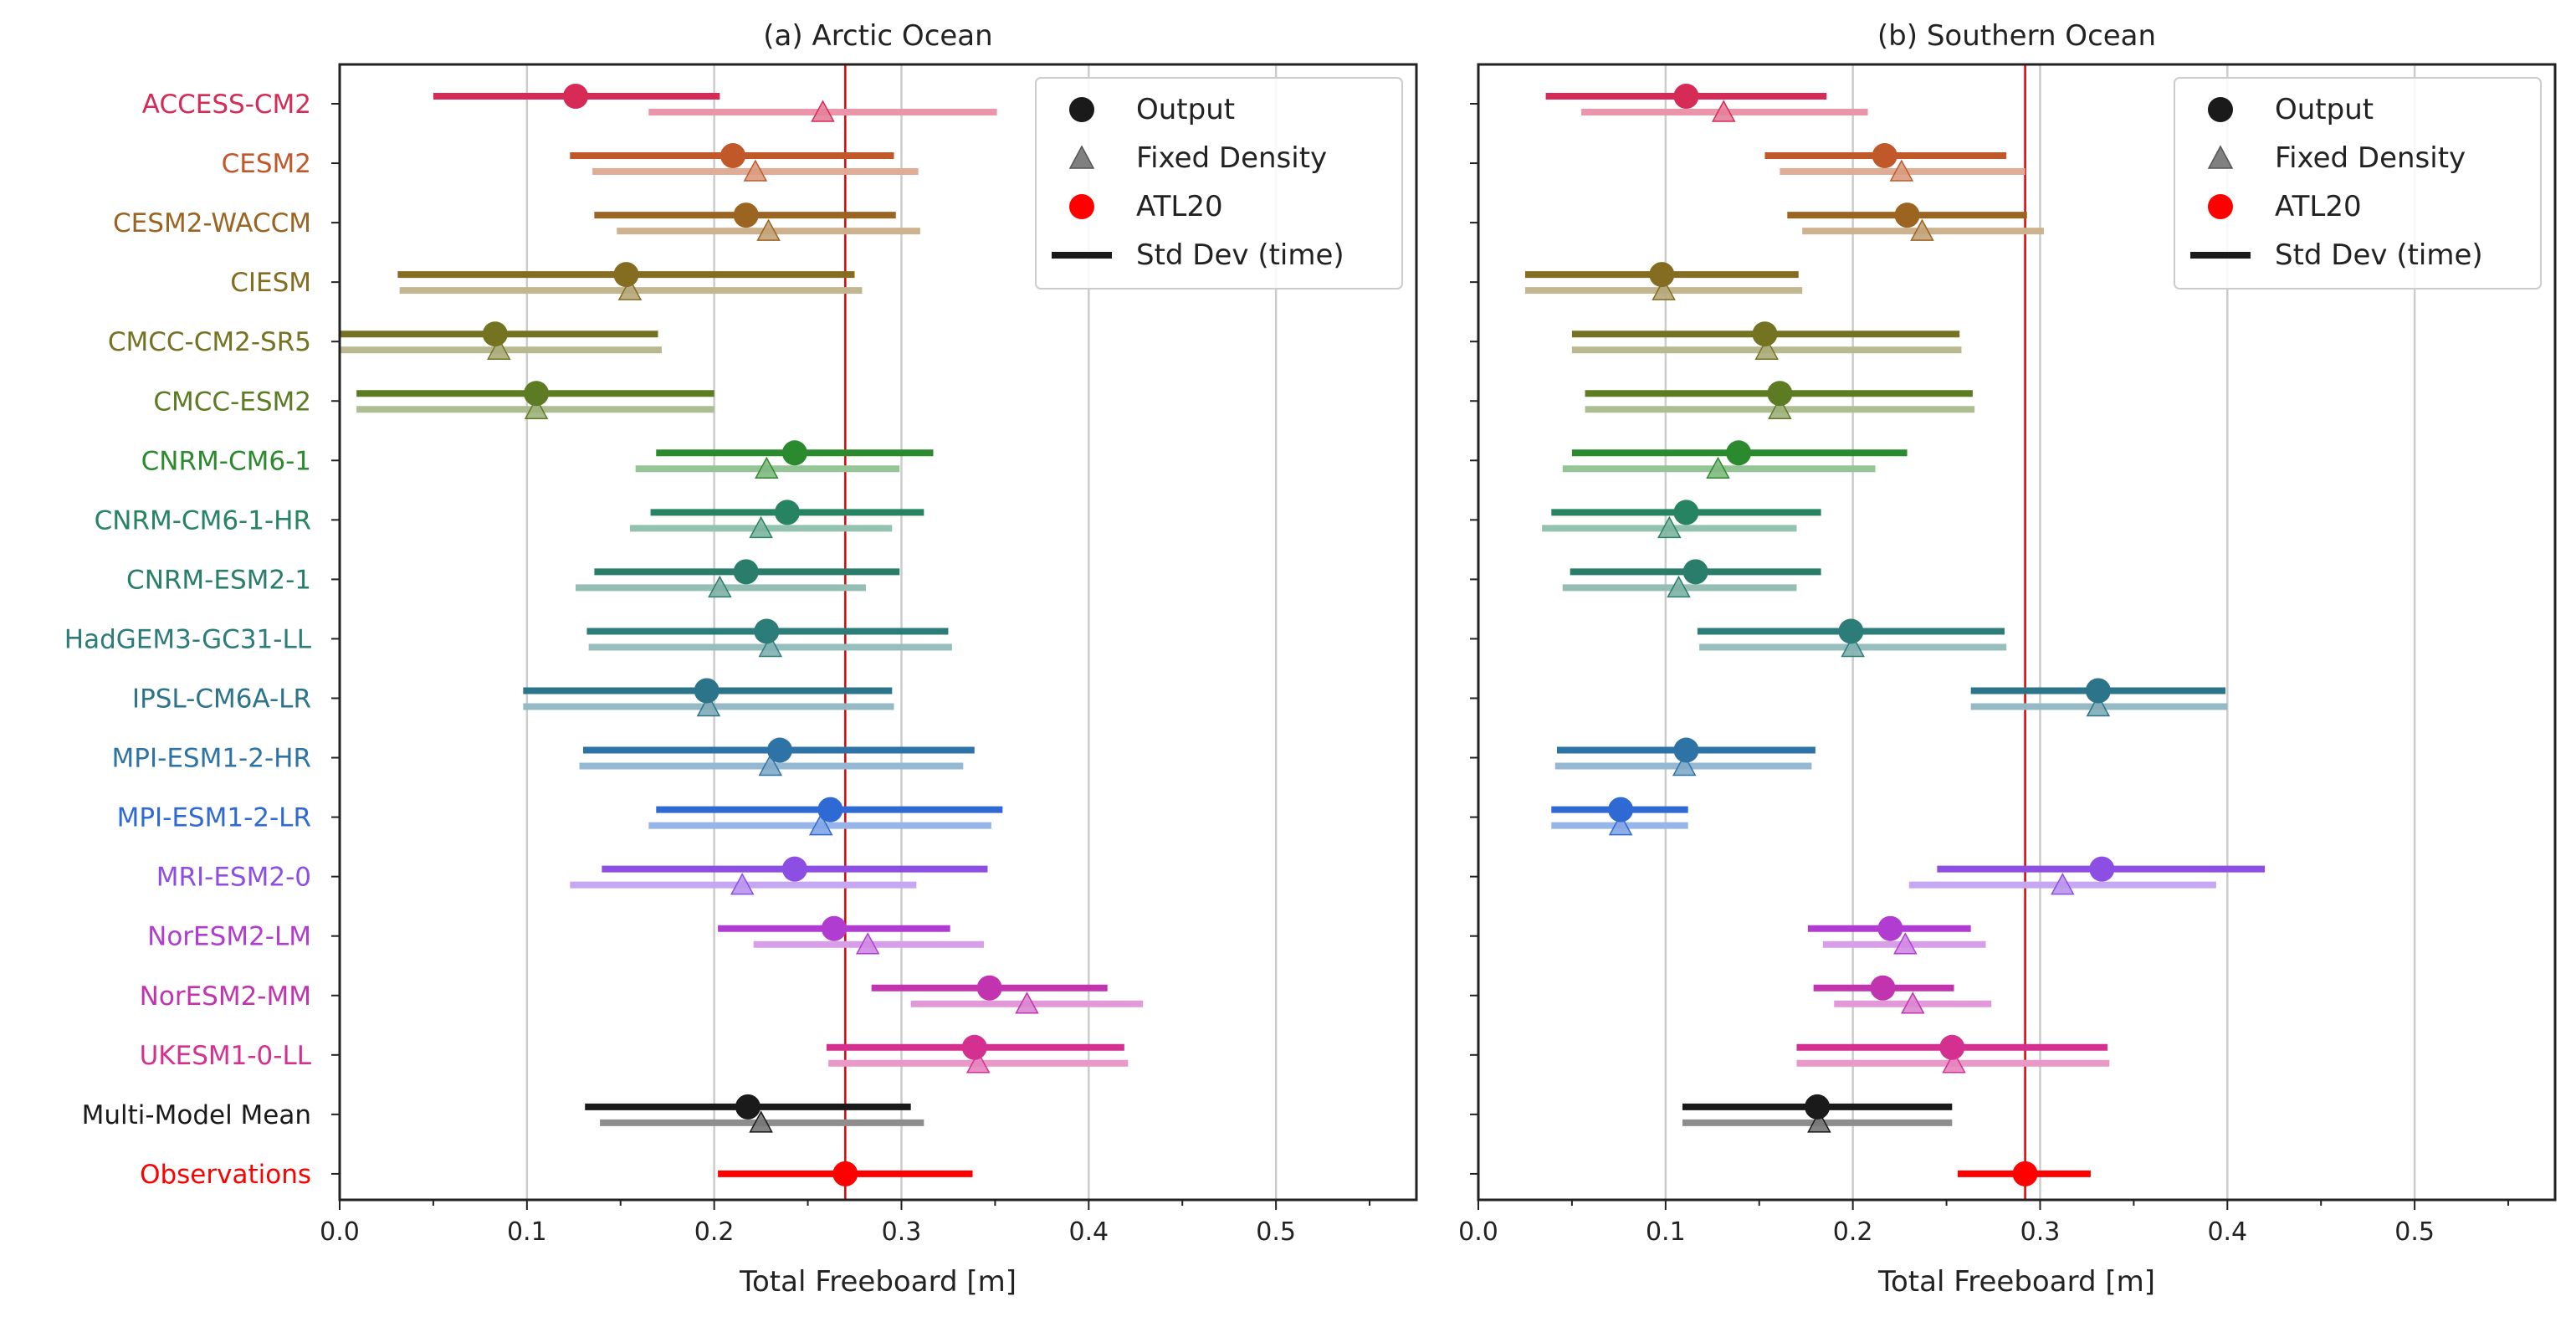  I want to click on legend-label: Output, so click(2325, 109).